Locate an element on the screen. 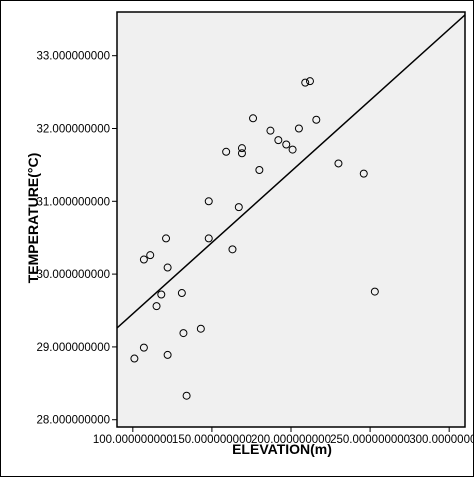  y-tick-label: 31.000000000 is located at coordinates (73, 202).